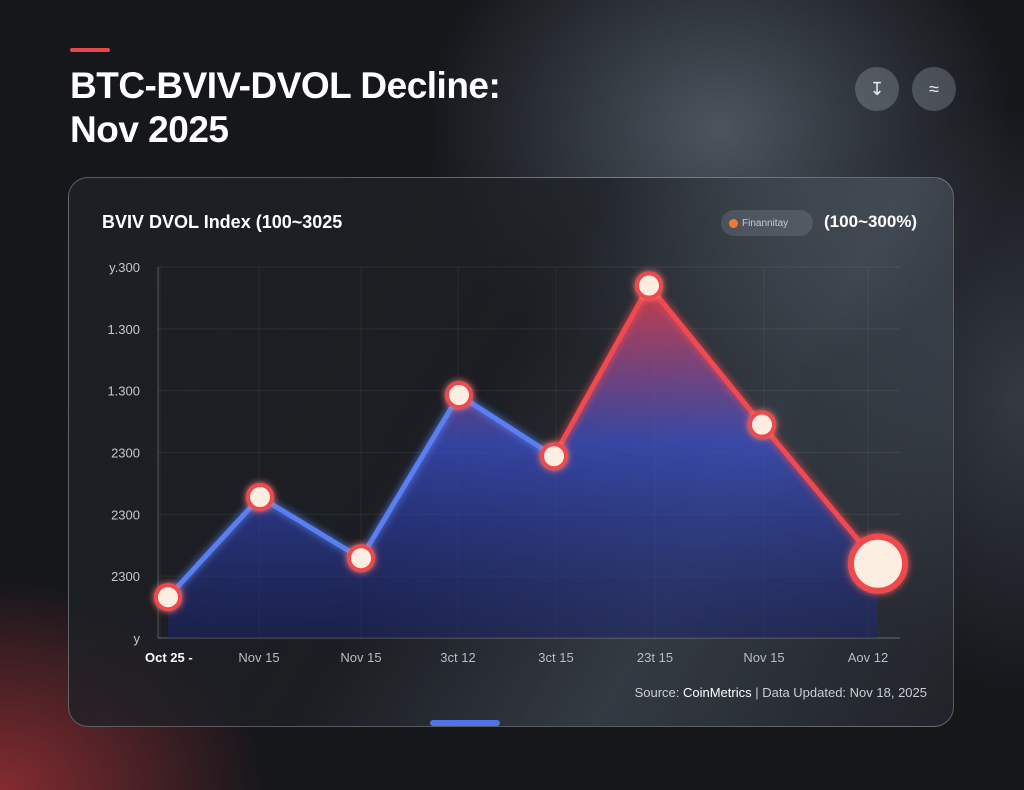  I want to click on legend-label: Finannitay, so click(765, 223).